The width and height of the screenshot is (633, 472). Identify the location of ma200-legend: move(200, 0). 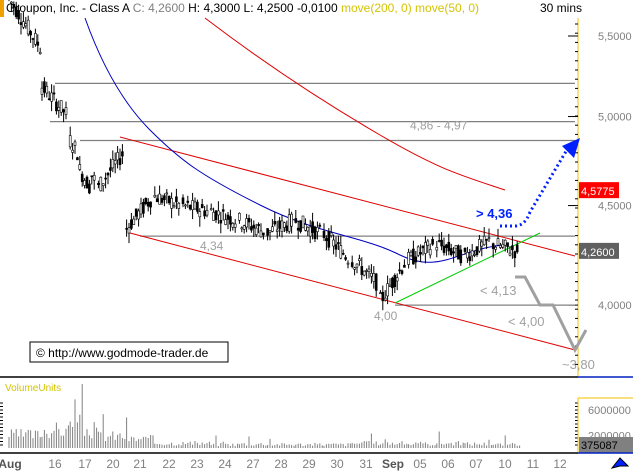
(376, 8).